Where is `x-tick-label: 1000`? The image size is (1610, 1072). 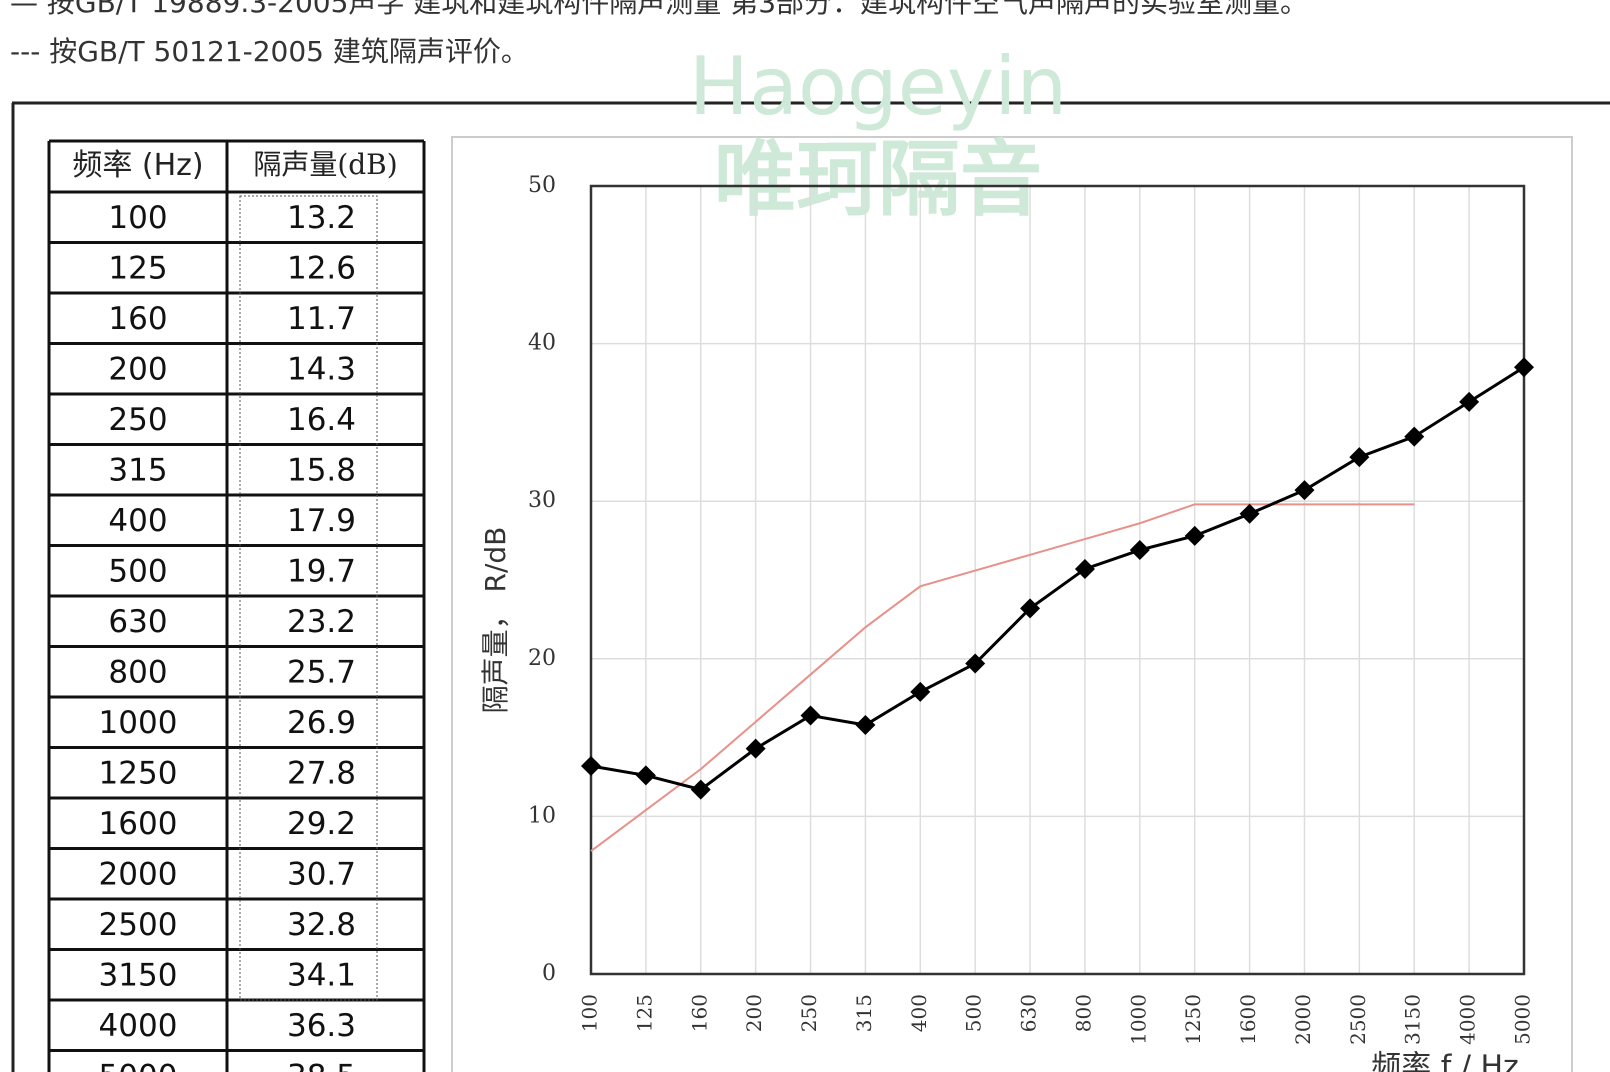
x-tick-label: 1000 is located at coordinates (1138, 1019).